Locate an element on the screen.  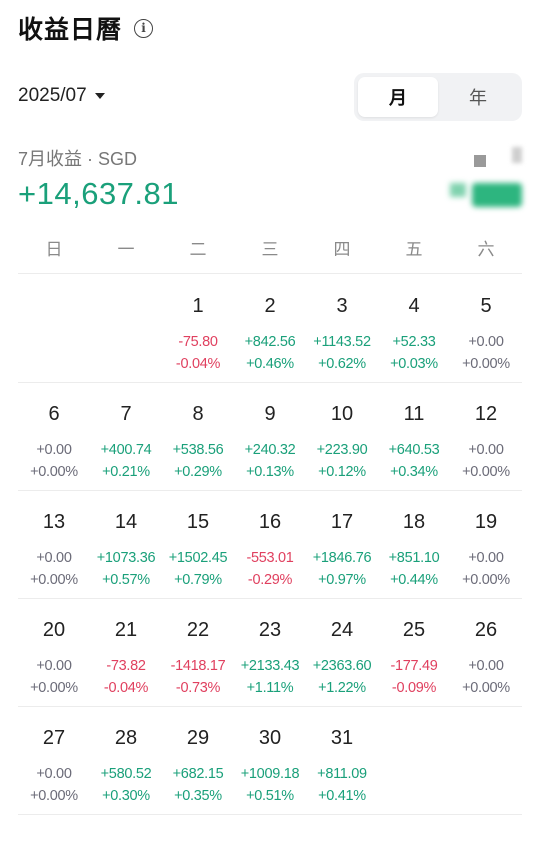
day-number: 8 is located at coordinates (198, 414).